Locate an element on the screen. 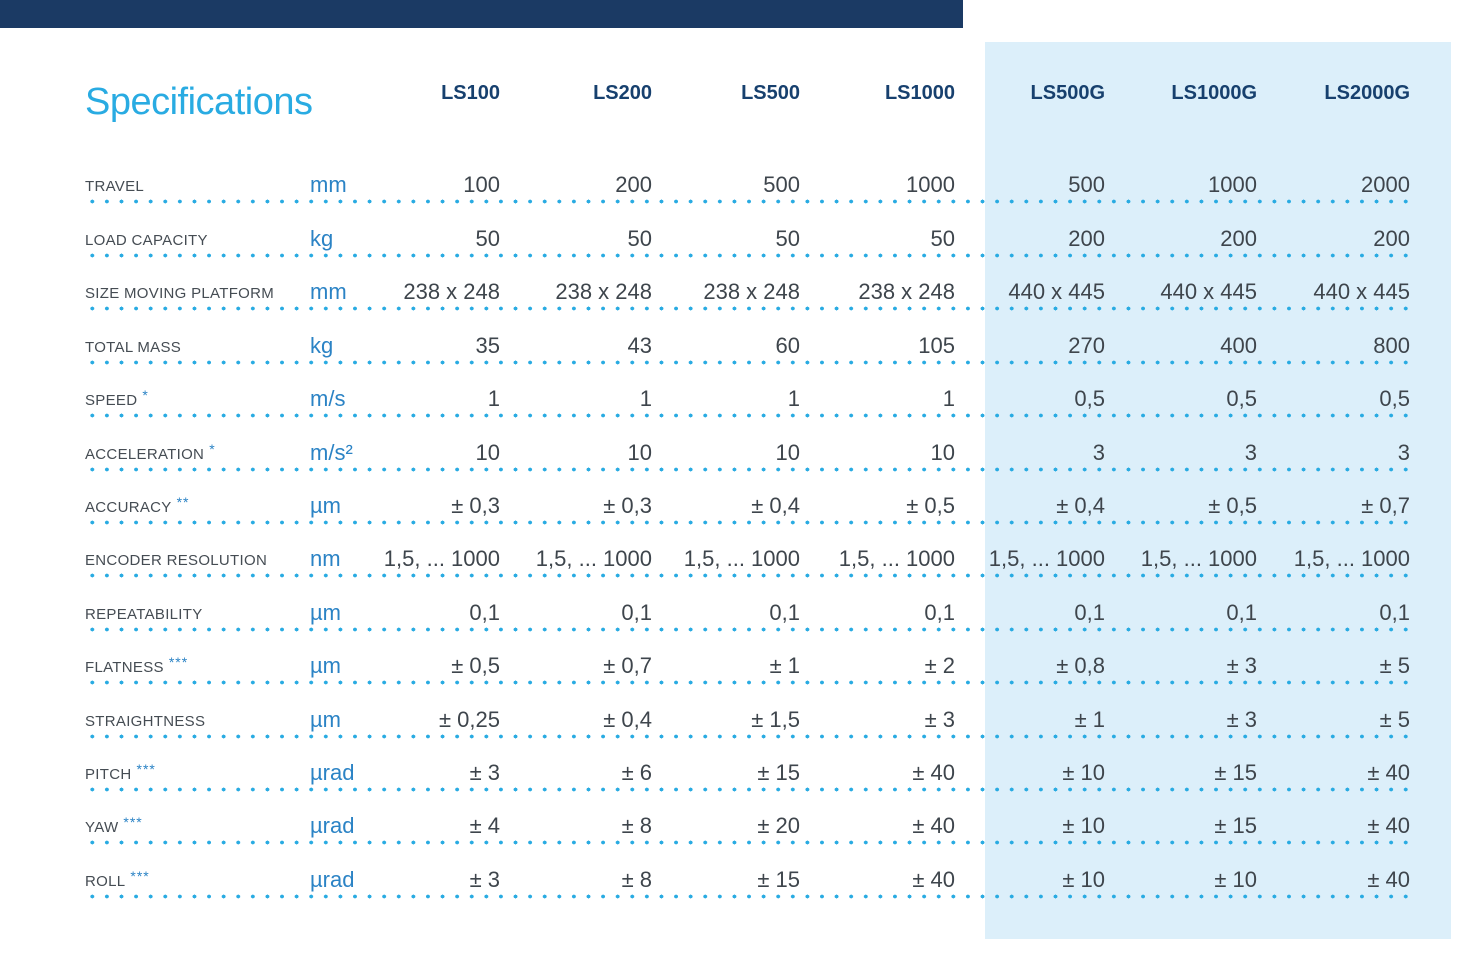 This screenshot has width=1483, height=973. column-header-ls1000g: LS1000G is located at coordinates (1214, 93).